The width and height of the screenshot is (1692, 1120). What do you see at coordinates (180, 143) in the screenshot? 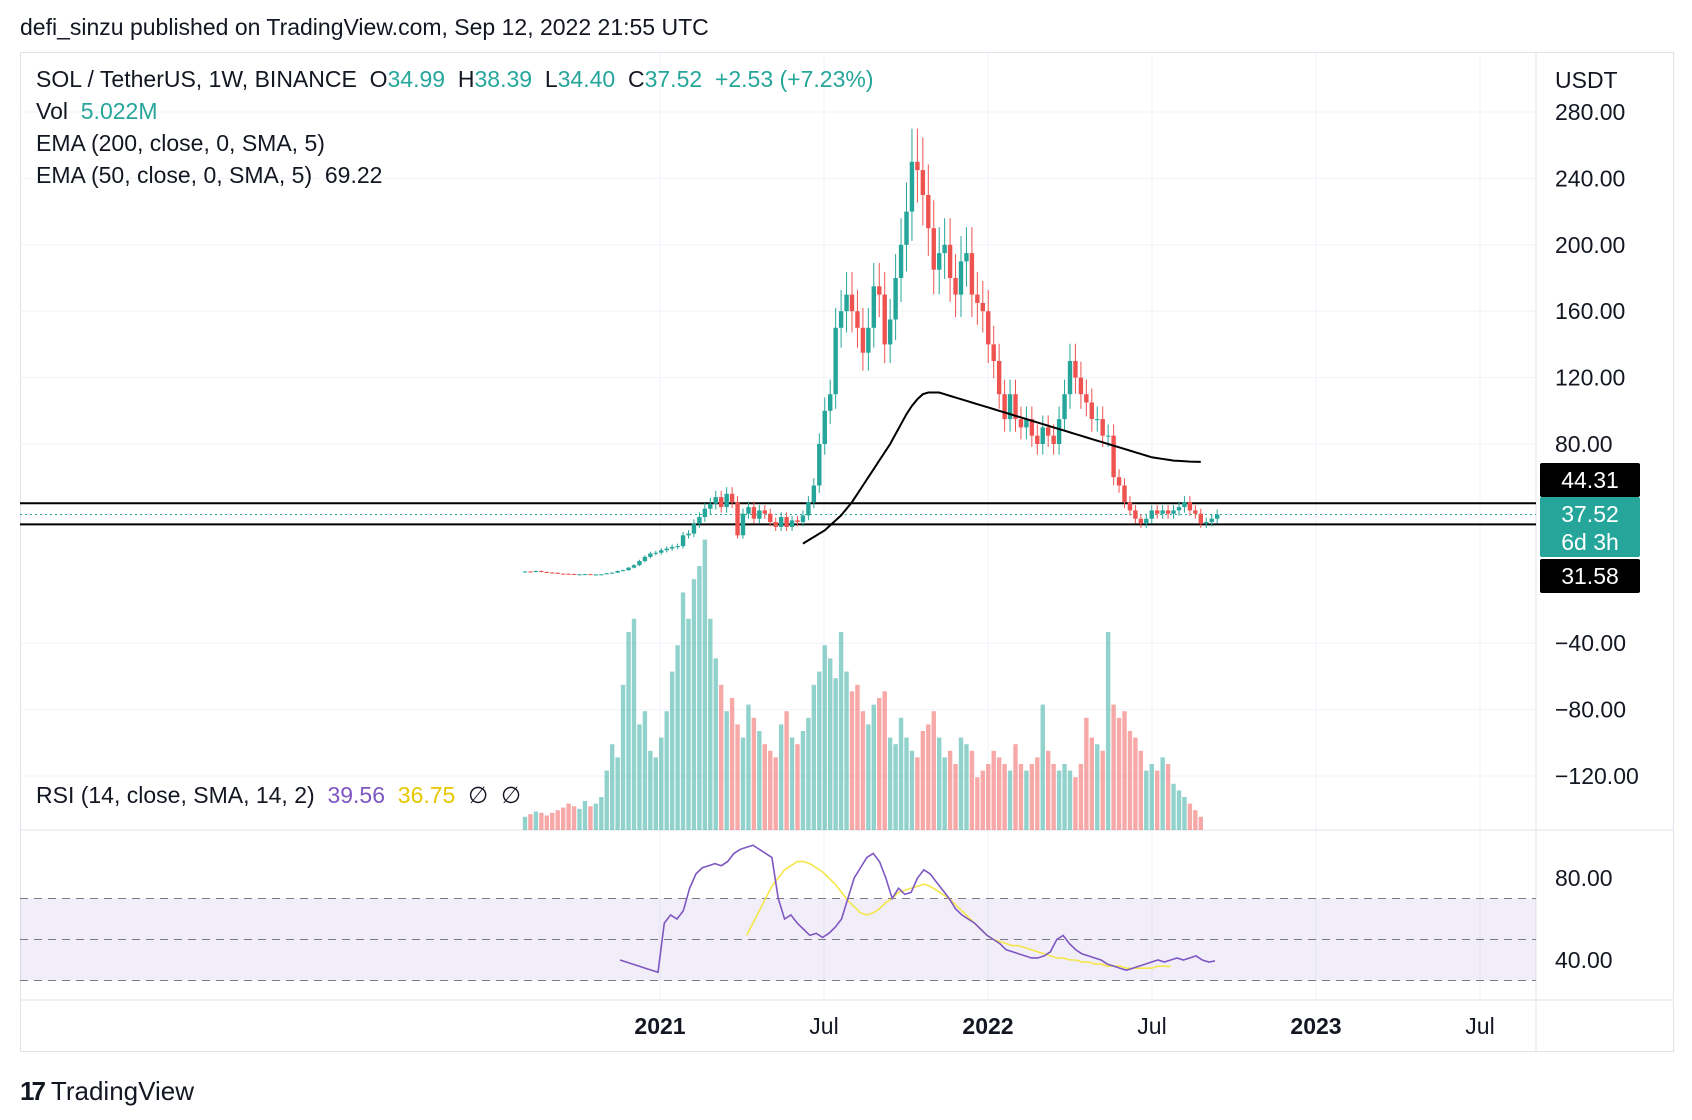
I see `legend-ema200-row: EMA (200, close, 0, SMA, 5)` at bounding box center [180, 143].